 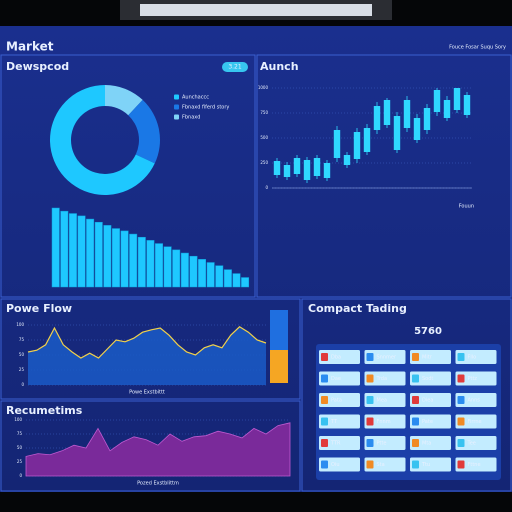 I want to click on line, so click(x=147, y=342).